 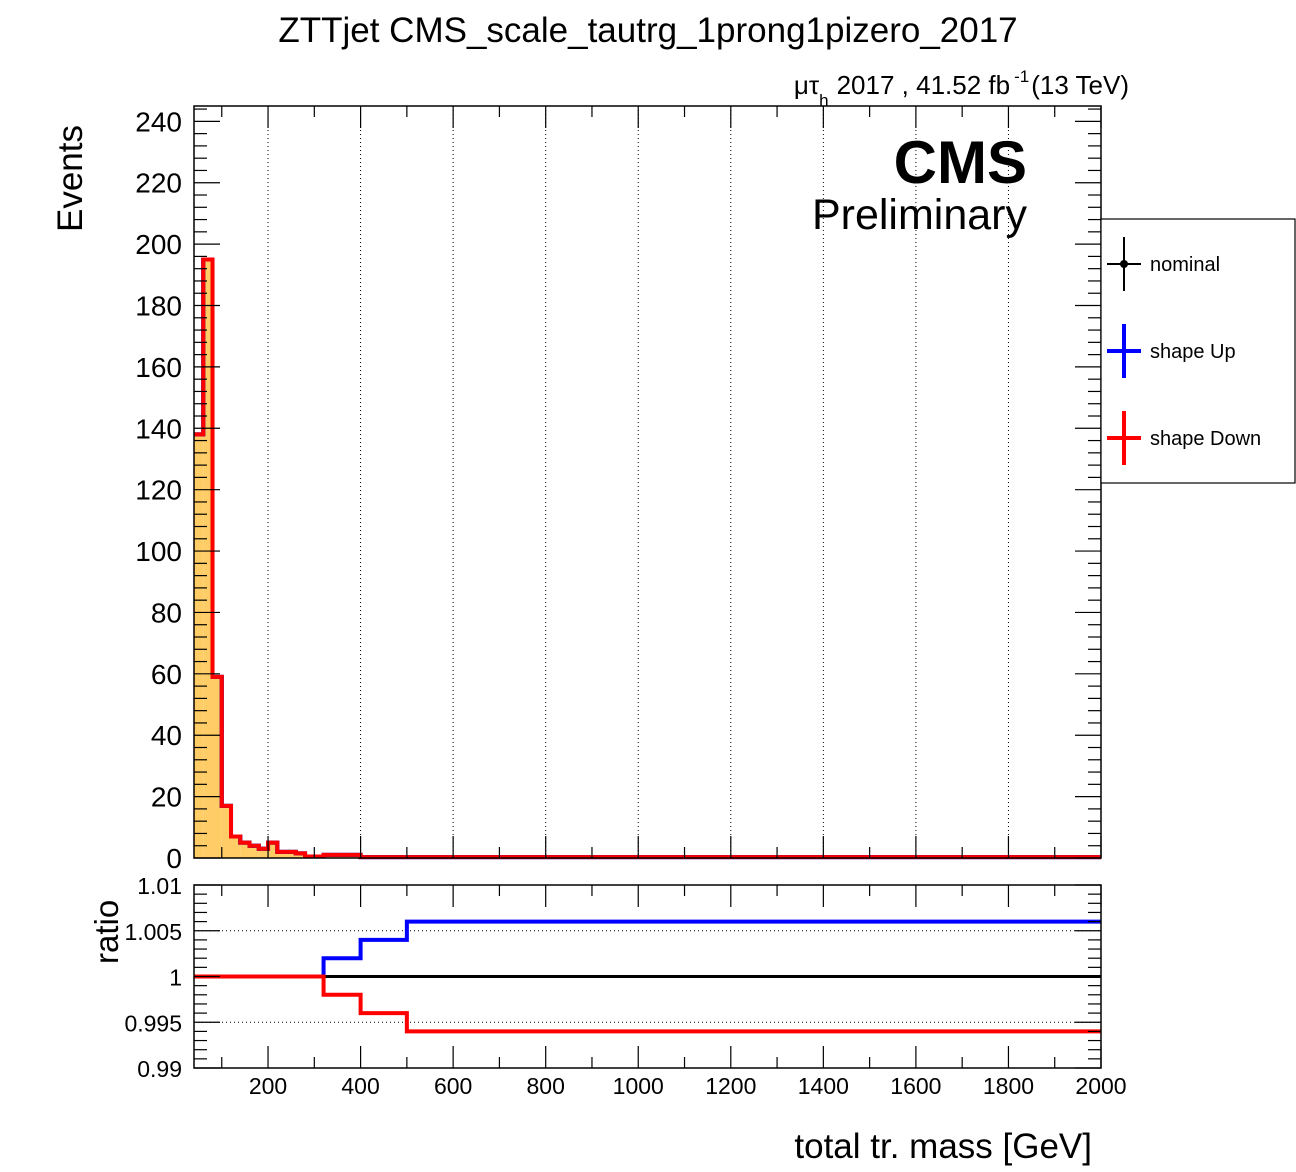 What do you see at coordinates (823, 1086) in the screenshot?
I see `x-tick-label: 1400` at bounding box center [823, 1086].